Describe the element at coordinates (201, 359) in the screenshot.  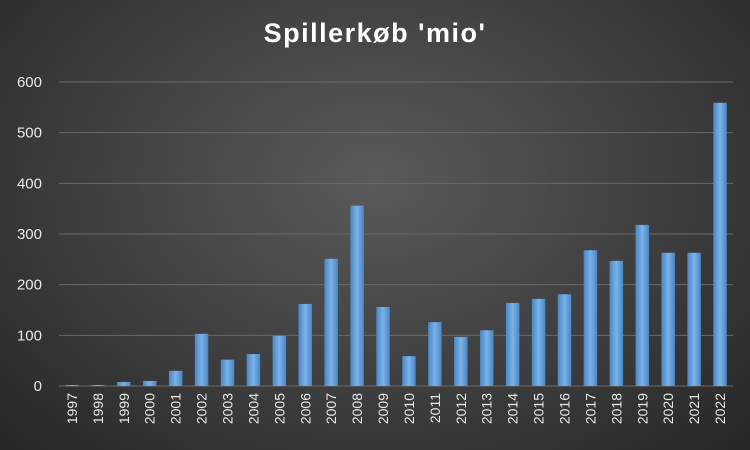
I see `bar-2002` at that location.